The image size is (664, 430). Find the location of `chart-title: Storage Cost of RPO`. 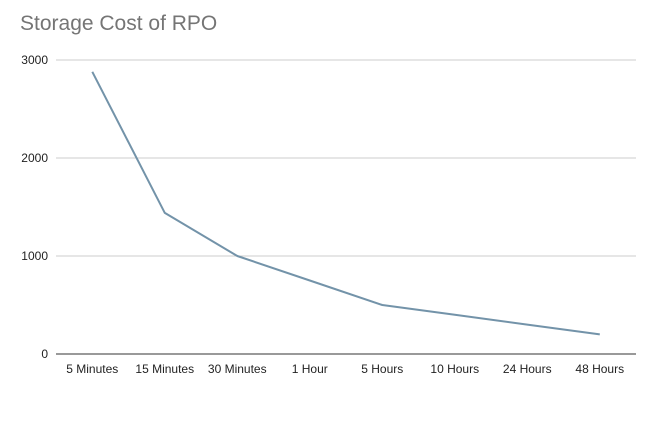

chart-title: Storage Cost of RPO is located at coordinates (119, 23).